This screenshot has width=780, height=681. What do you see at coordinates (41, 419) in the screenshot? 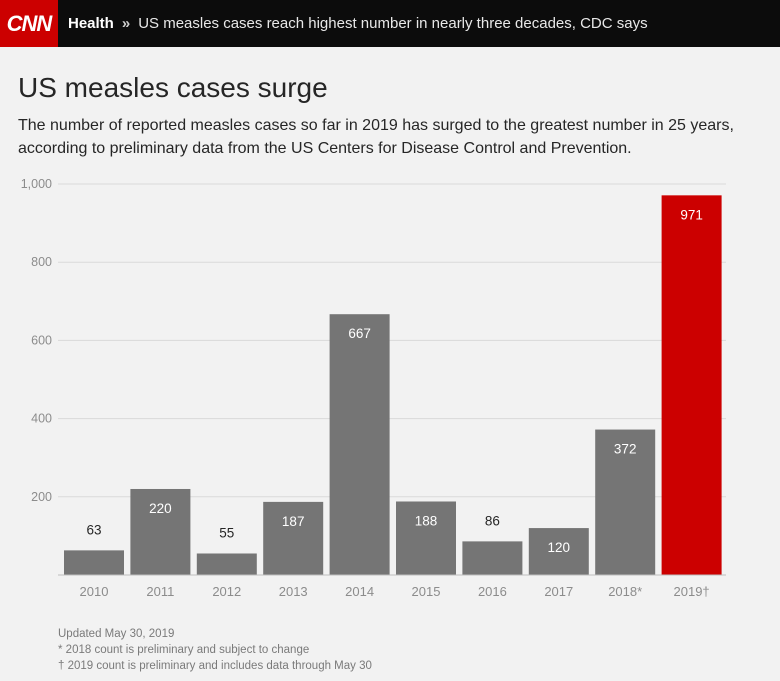
I see `y-tick-label: 400` at bounding box center [41, 419].